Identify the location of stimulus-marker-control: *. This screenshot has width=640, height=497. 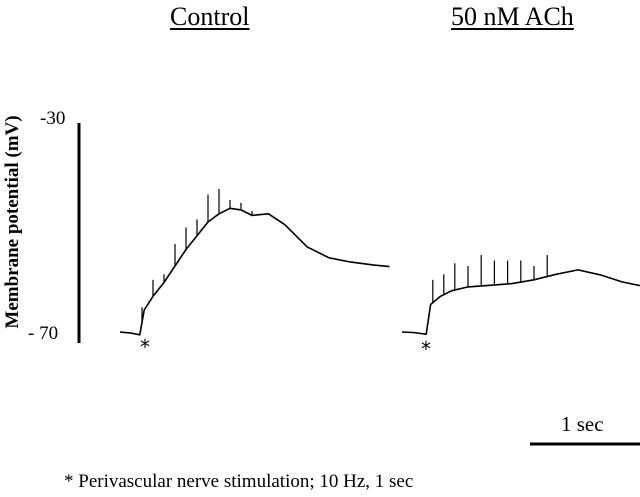
(145, 347).